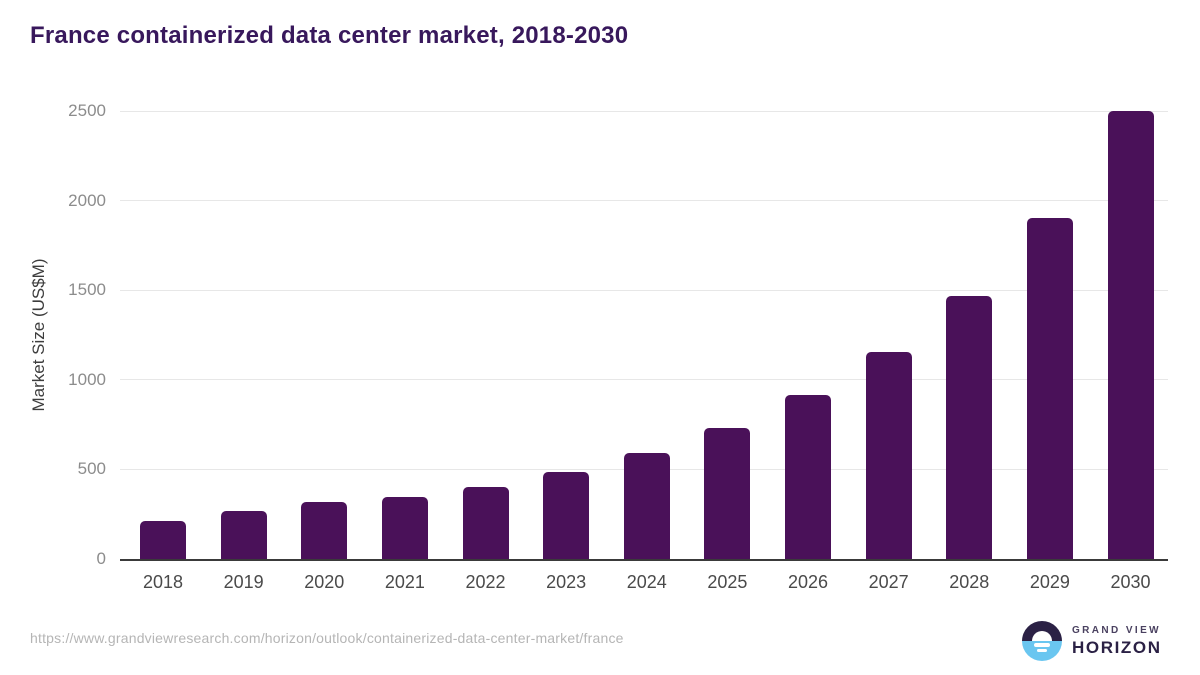 This screenshot has height=675, width=1200. Describe the element at coordinates (808, 477) in the screenshot. I see `bar-2026` at that location.